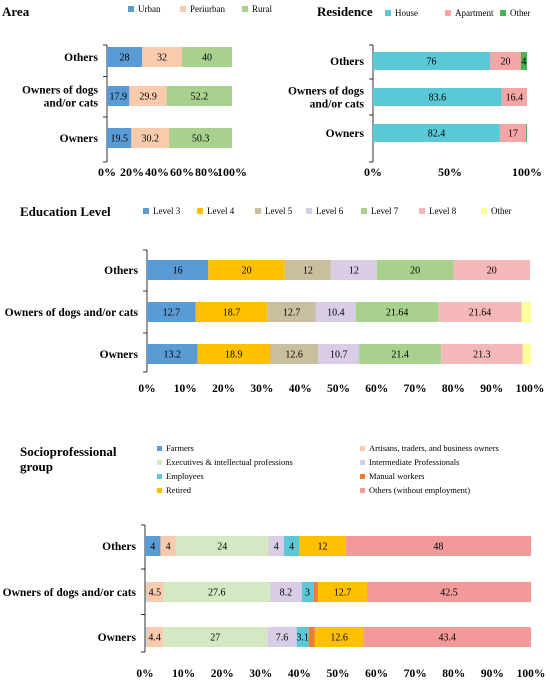 The image size is (550, 689). I want to click on socioprofessional-title: Socioprofessional, so click(68, 451).